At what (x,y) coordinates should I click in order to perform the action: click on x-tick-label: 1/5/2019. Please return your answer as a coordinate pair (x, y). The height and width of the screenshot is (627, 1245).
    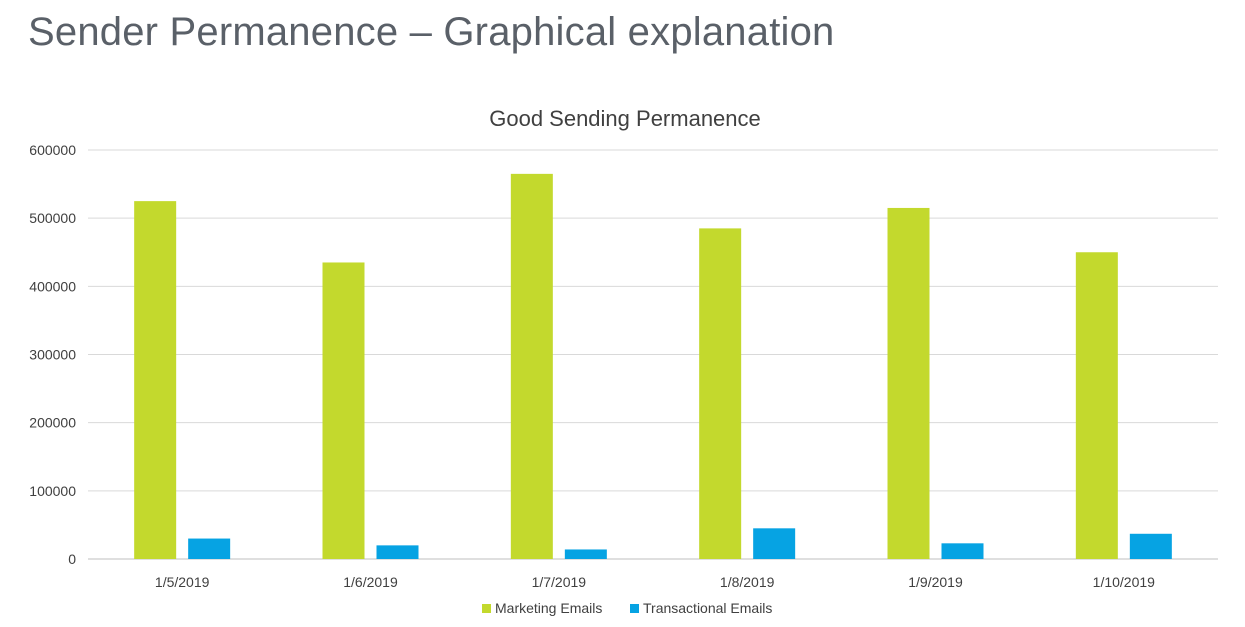
    Looking at the image, I should click on (182, 582).